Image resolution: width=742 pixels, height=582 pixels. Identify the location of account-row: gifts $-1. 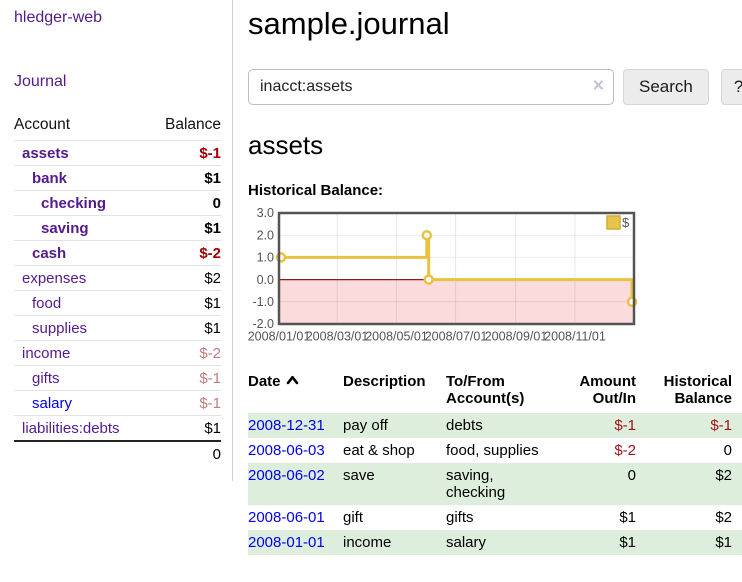
(117, 377).